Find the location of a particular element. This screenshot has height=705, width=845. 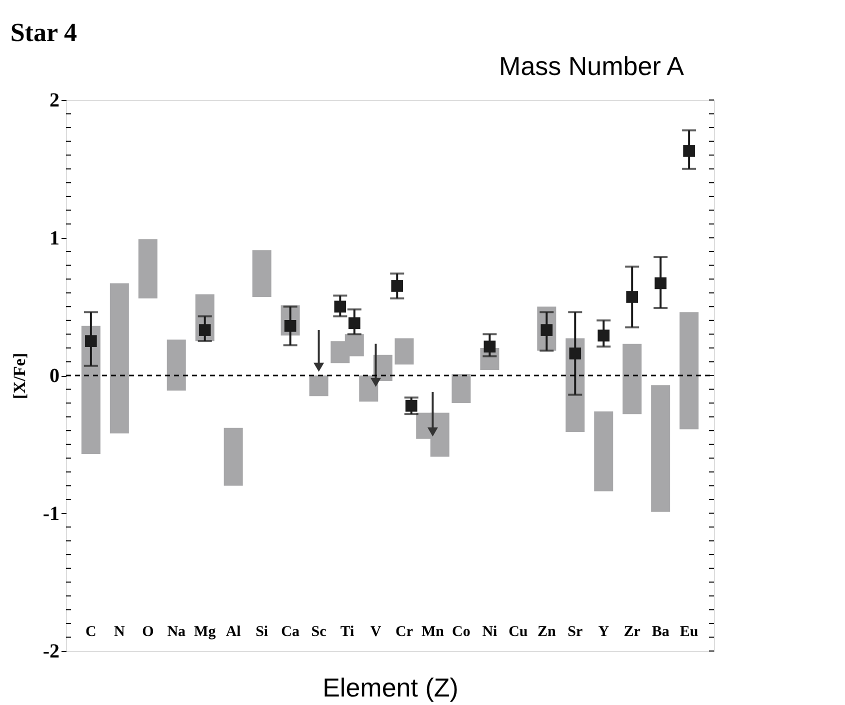

x-tick-label: C is located at coordinates (91, 632).